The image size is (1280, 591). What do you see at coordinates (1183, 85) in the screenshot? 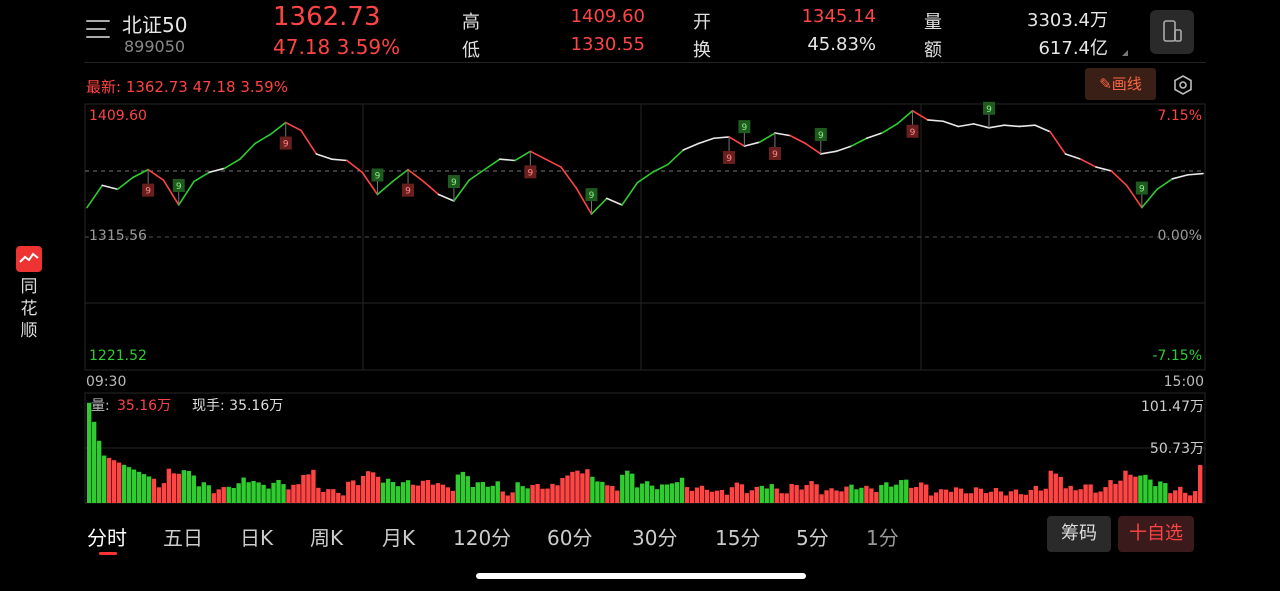
I see `settings-icon` at bounding box center [1183, 85].